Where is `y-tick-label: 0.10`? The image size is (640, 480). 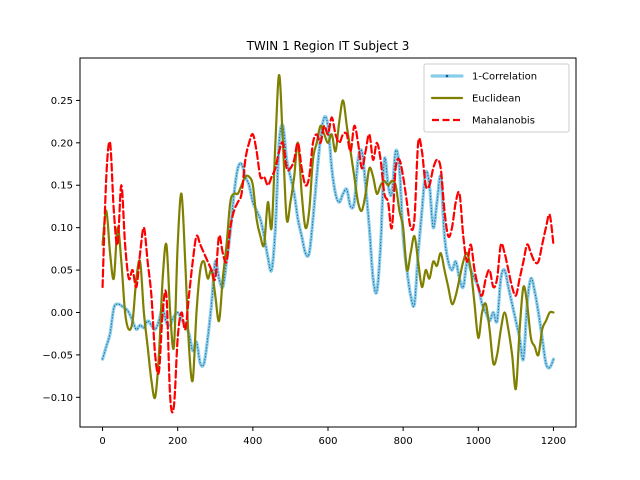 y-tick-label: 0.10 is located at coordinates (62, 228).